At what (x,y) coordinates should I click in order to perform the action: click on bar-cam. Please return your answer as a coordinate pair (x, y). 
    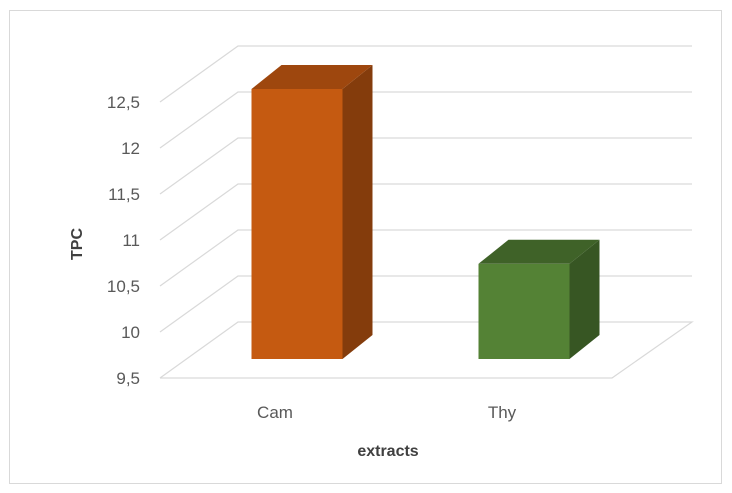
    Looking at the image, I should click on (312, 212).